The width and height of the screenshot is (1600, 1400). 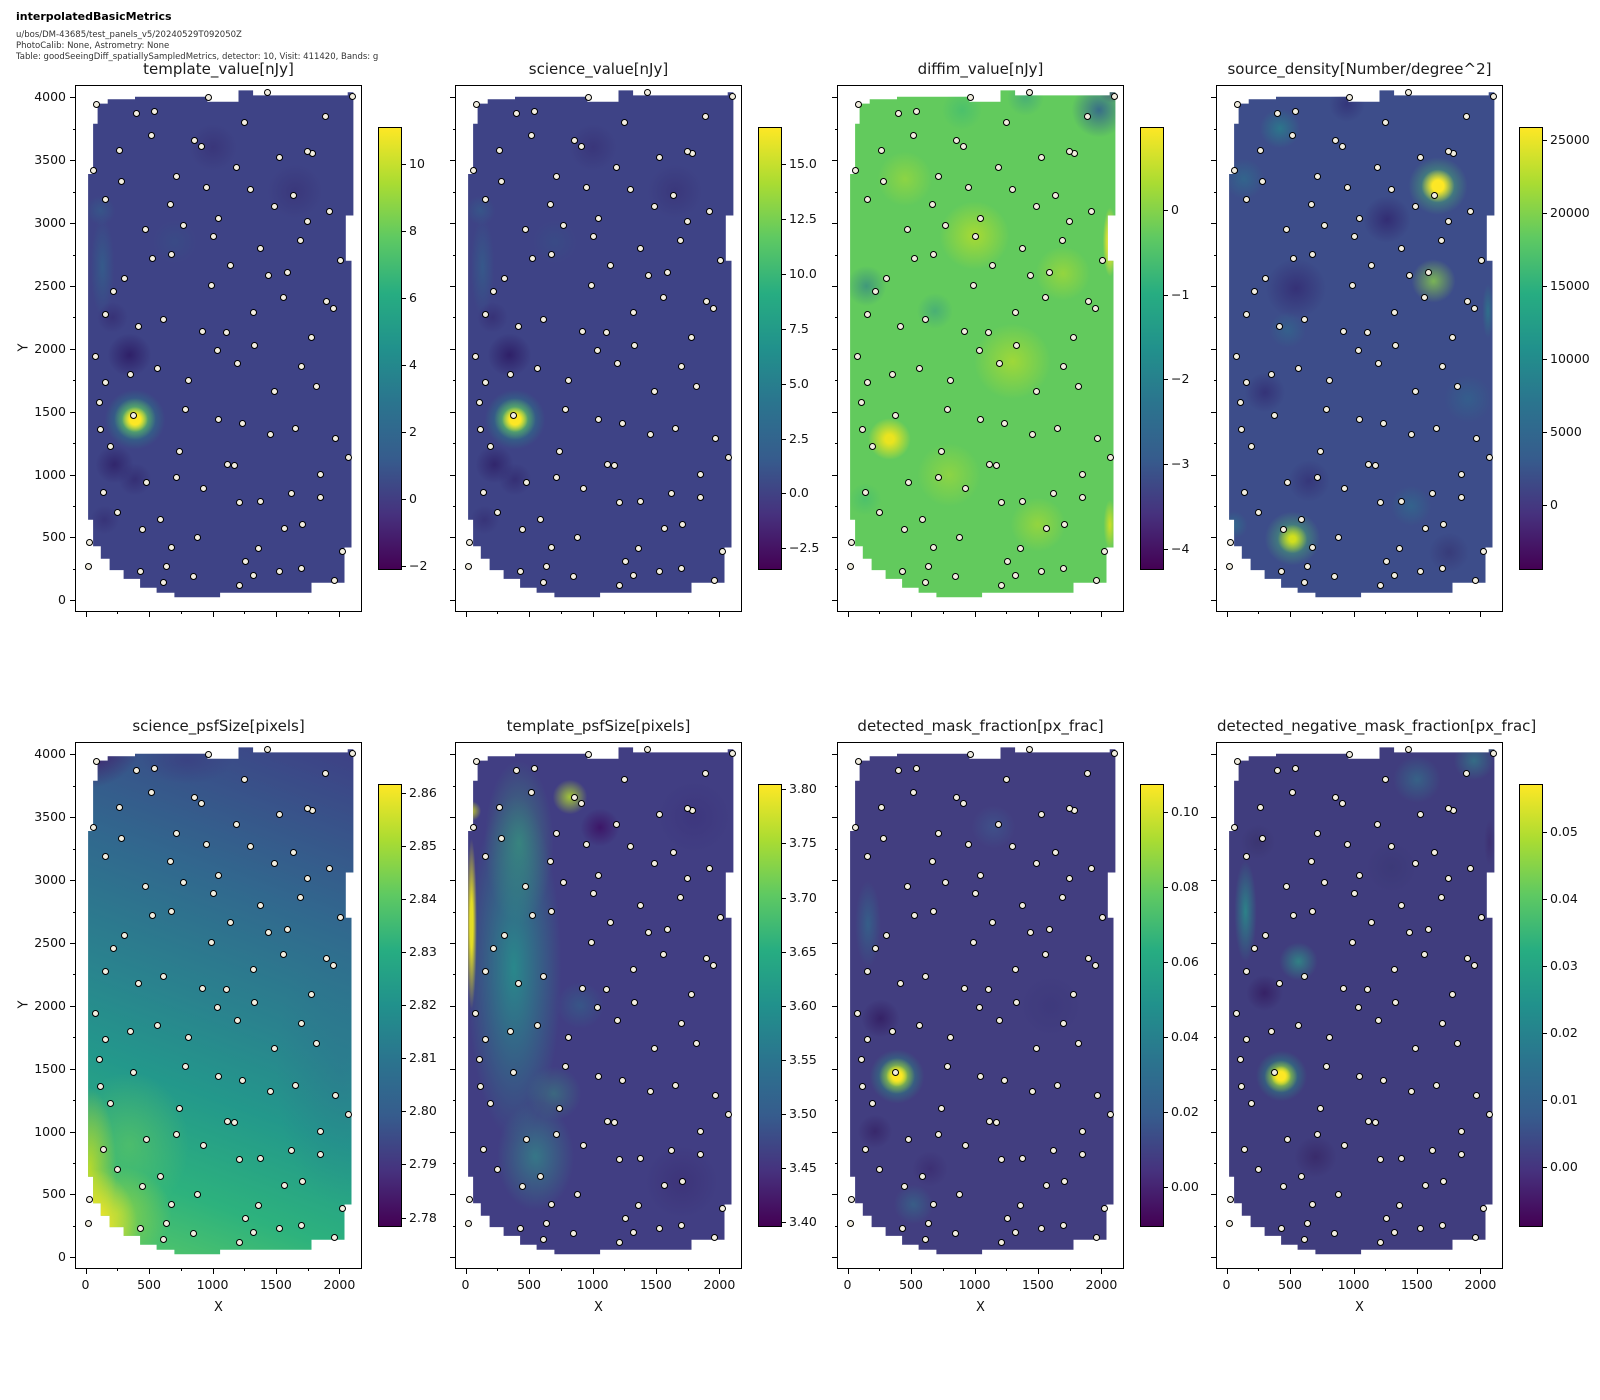 I want to click on colorbar-tick-label: −4, so click(x=1180, y=548).